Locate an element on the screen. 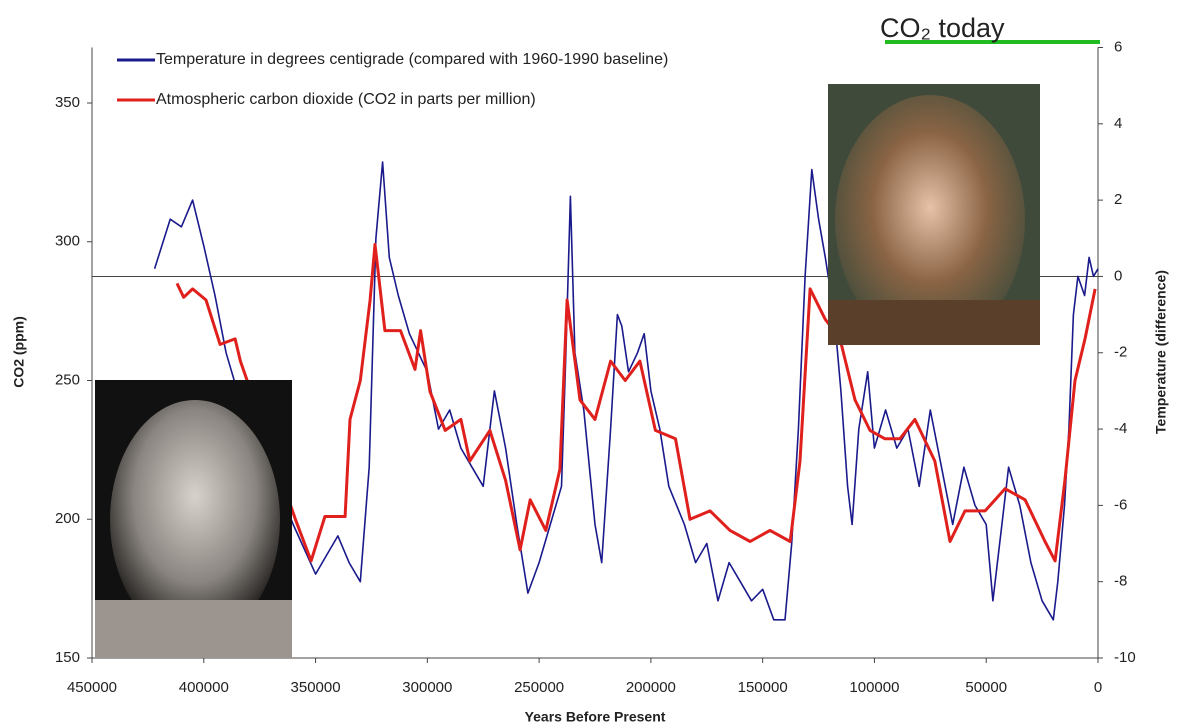  annotation: CO₂ today is located at coordinates (942, 28).